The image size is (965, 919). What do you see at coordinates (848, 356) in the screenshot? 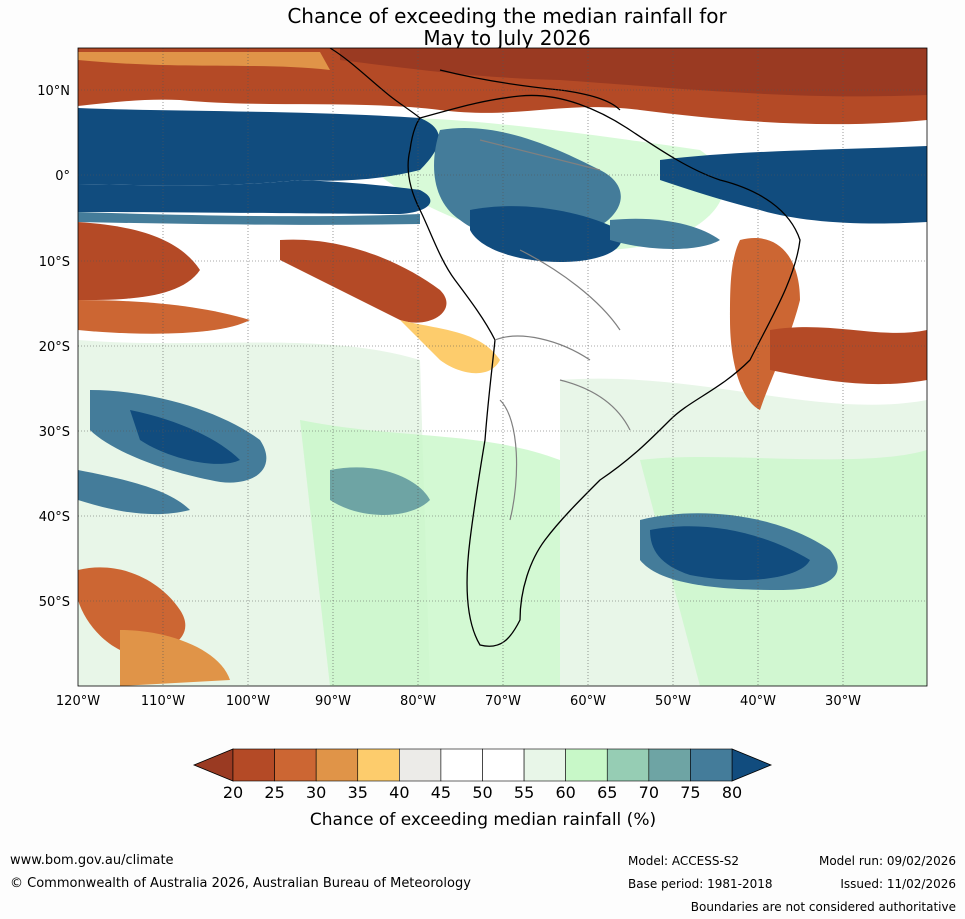
I see `dry-region-atlantic-east` at bounding box center [848, 356].